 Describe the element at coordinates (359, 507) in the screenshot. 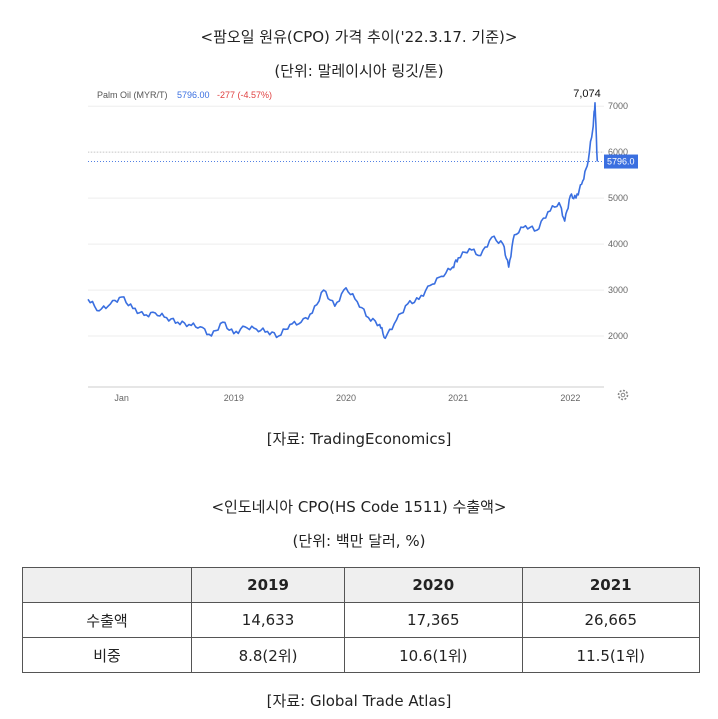

I see `table-title: <인도네시아 CPO(HS Code 1511) 수출액>` at that location.